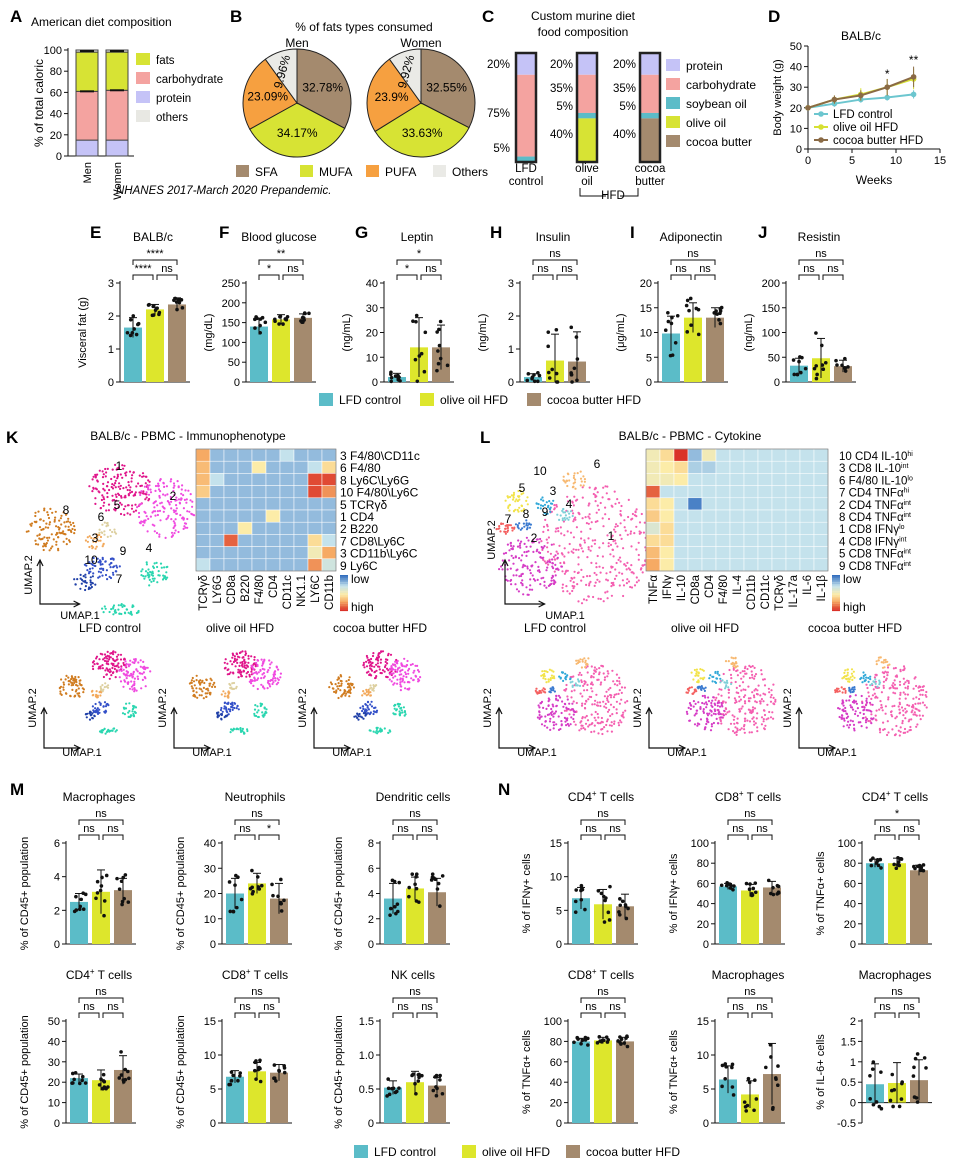  Describe the element at coordinates (446, 87) in the screenshot. I see `pie-label: 32.55%` at that location.